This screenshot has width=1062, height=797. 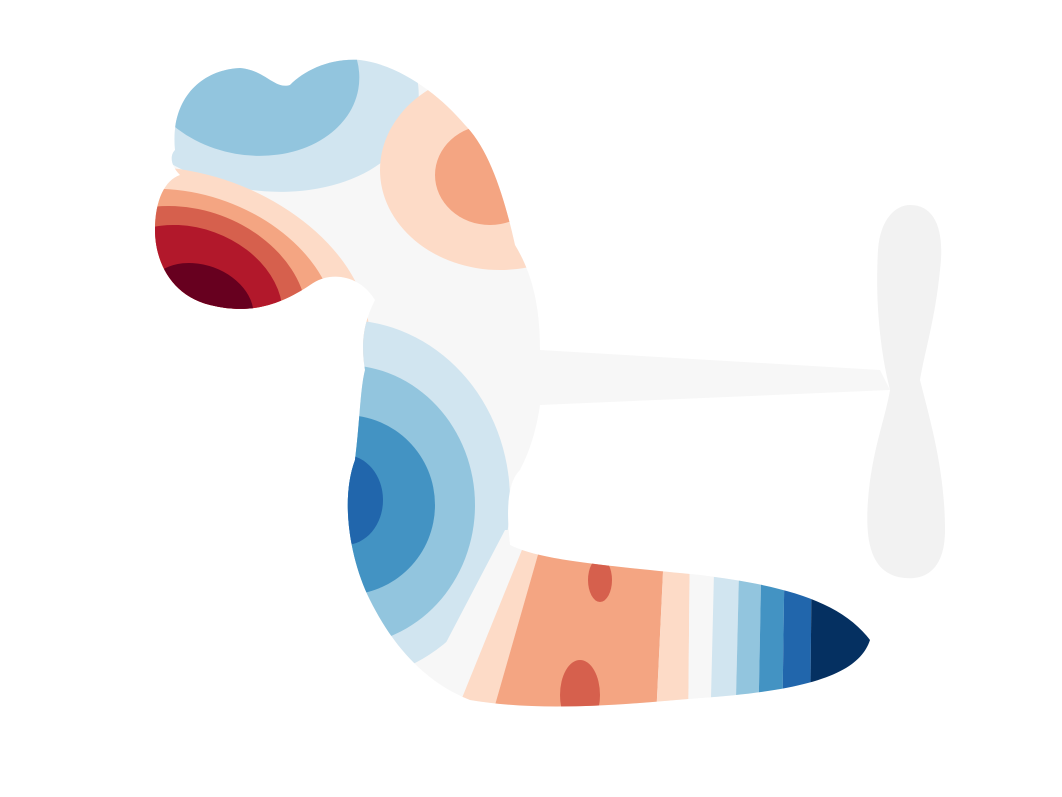 I want to click on tail-fin, so click(x=906, y=392).